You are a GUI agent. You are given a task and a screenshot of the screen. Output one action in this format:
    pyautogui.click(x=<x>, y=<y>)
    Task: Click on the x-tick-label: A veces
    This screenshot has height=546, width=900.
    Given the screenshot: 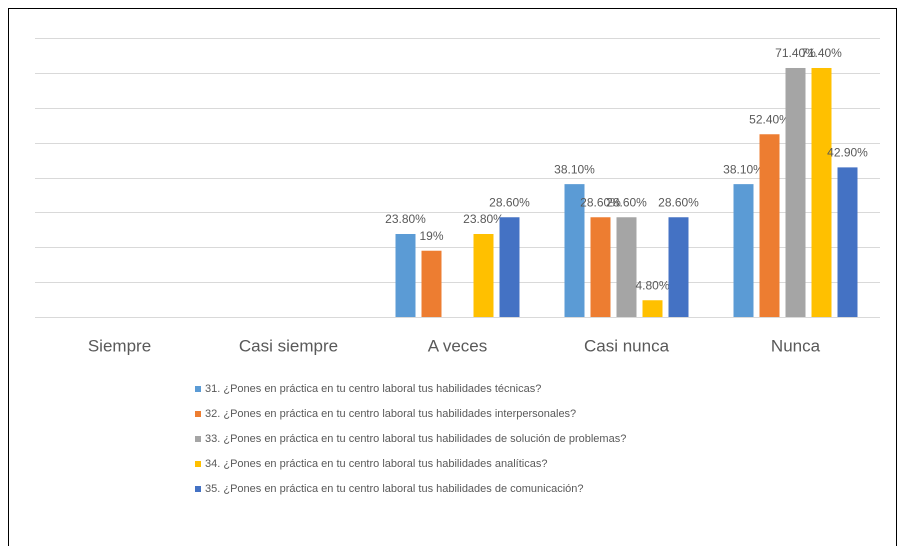 What is the action you would take?
    pyautogui.click(x=458, y=345)
    